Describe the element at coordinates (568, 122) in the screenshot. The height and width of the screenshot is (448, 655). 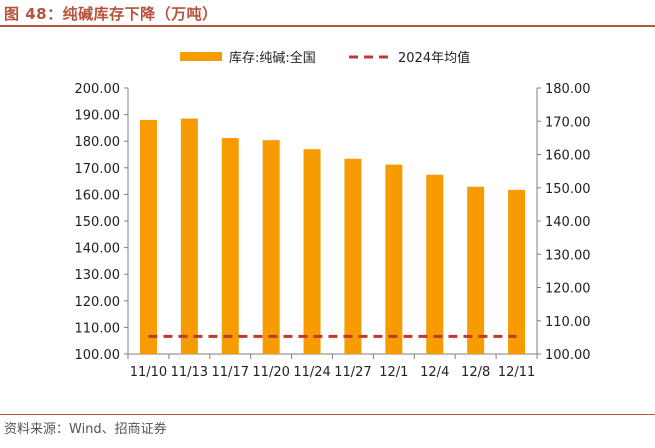
I see `right-tick-label: 170.00` at that location.